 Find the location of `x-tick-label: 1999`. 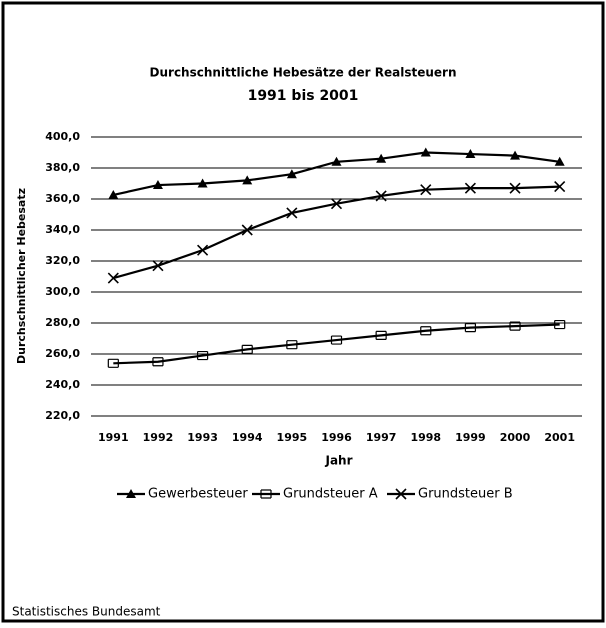

x-tick-label: 1999 is located at coordinates (470, 437).